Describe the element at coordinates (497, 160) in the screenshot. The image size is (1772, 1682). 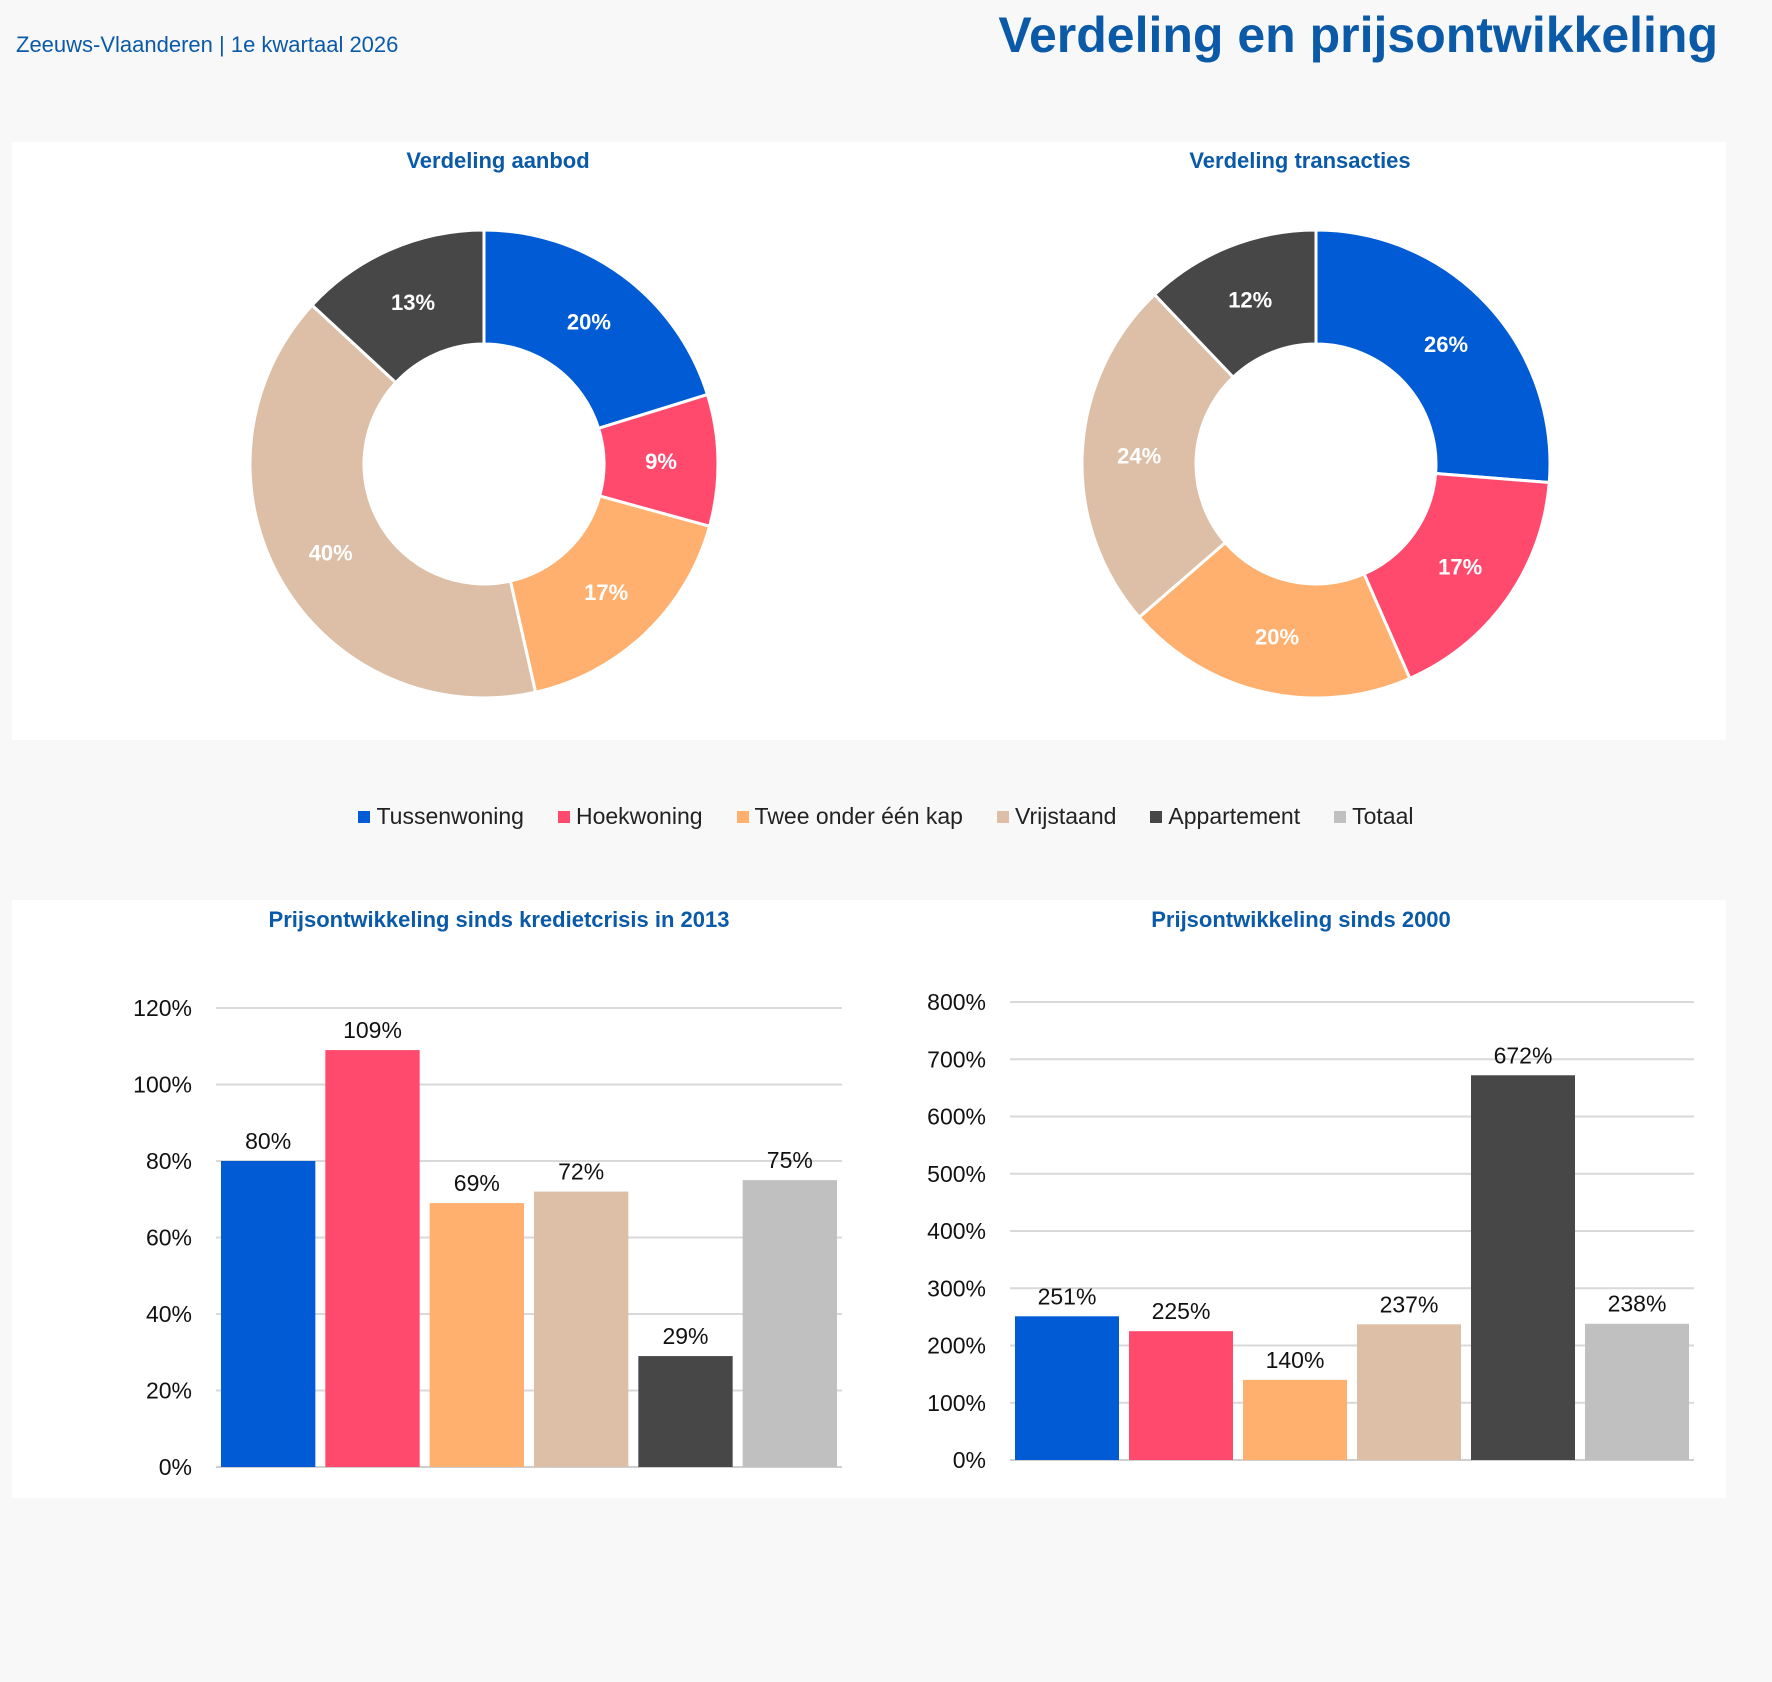
I see `chart-title: Verdeling aanbod` at that location.